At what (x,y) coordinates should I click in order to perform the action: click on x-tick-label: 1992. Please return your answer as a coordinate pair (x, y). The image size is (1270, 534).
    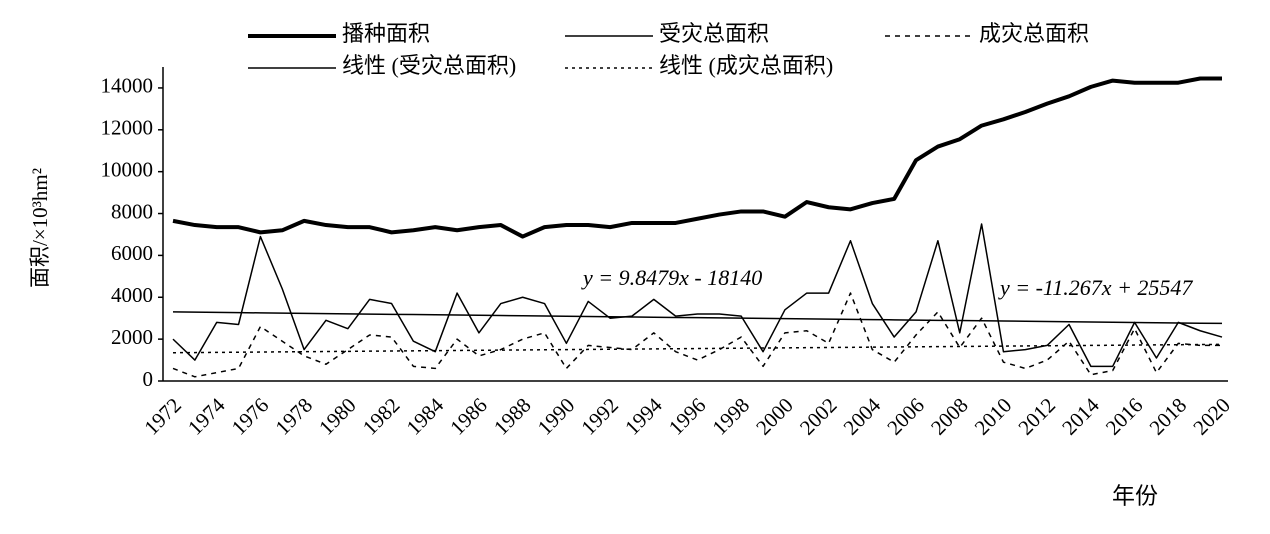
    Looking at the image, I should click on (599, 416).